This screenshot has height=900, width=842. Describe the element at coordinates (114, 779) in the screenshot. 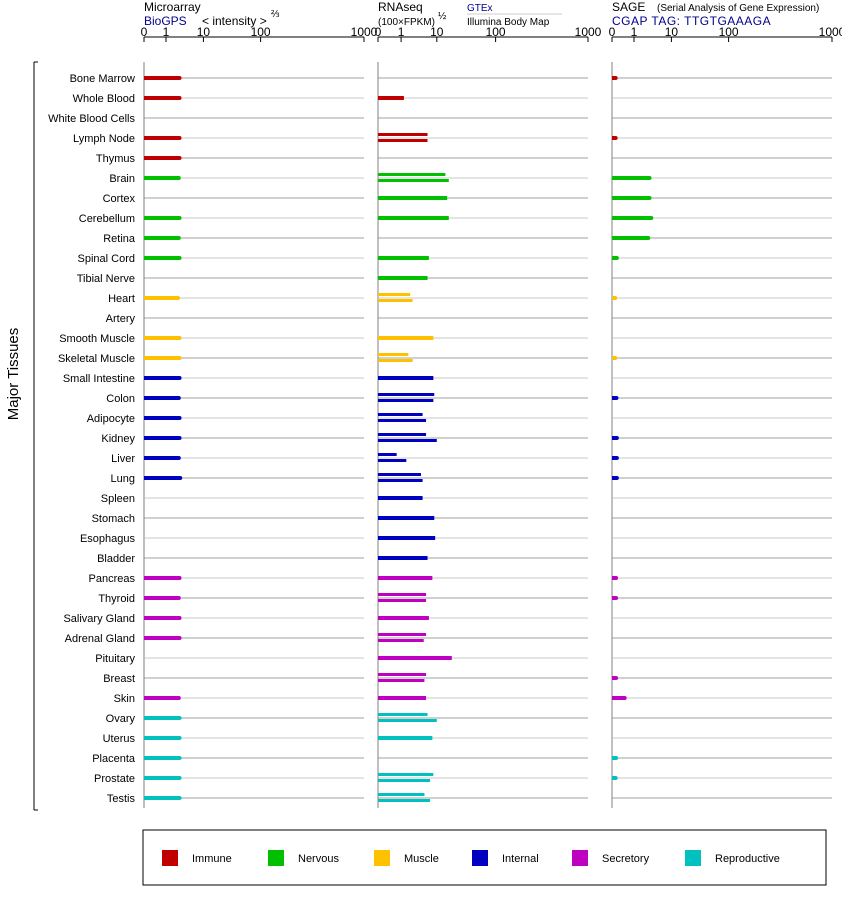

I see `tissue-label: Prostate` at that location.